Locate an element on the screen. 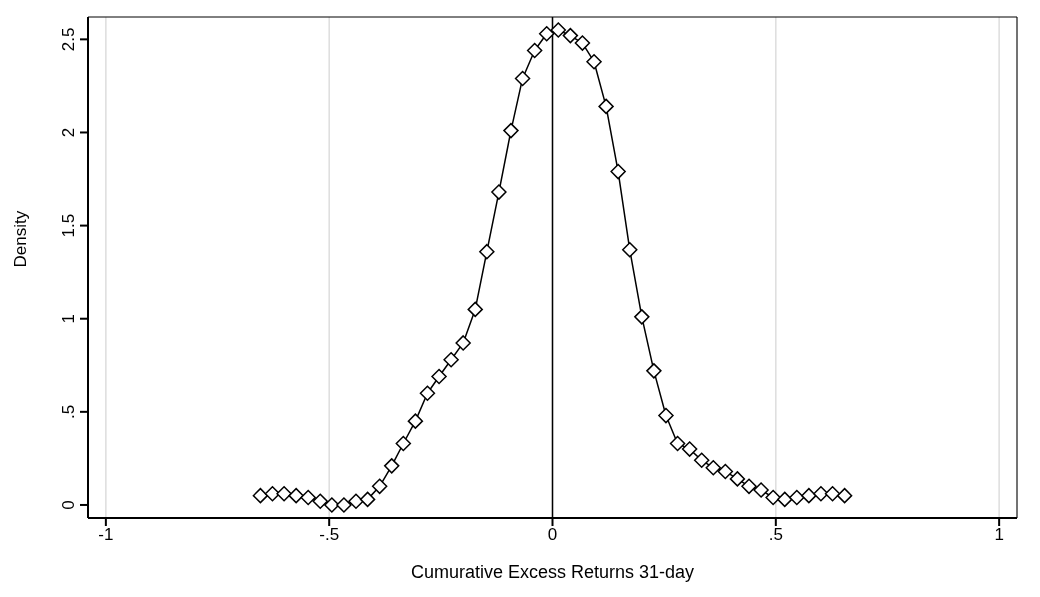  y-tick-label: 2.5 is located at coordinates (68, 39).